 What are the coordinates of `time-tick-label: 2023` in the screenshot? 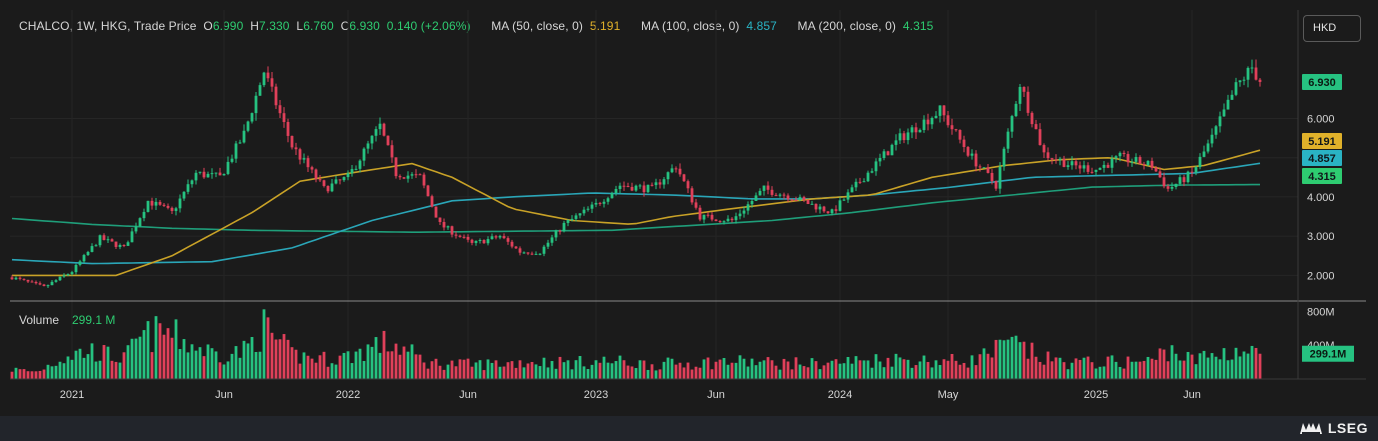 It's located at (596, 395).